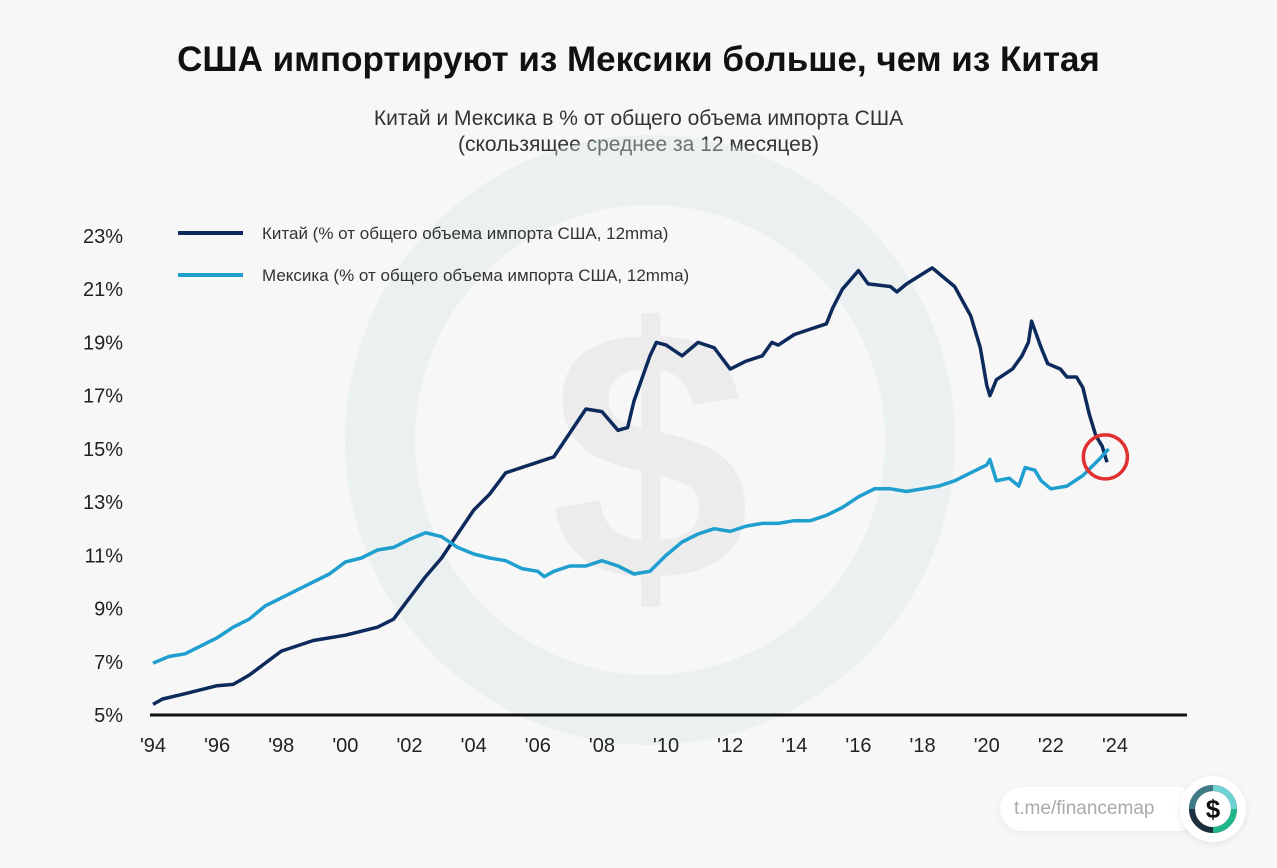 The height and width of the screenshot is (868, 1277). What do you see at coordinates (103, 556) in the screenshot?
I see `y-tick-label: 11%` at bounding box center [103, 556].